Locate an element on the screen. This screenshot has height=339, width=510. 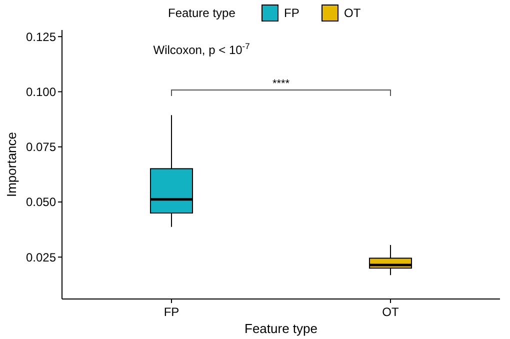
y-tick-label: 0.075 is located at coordinates (41, 147).